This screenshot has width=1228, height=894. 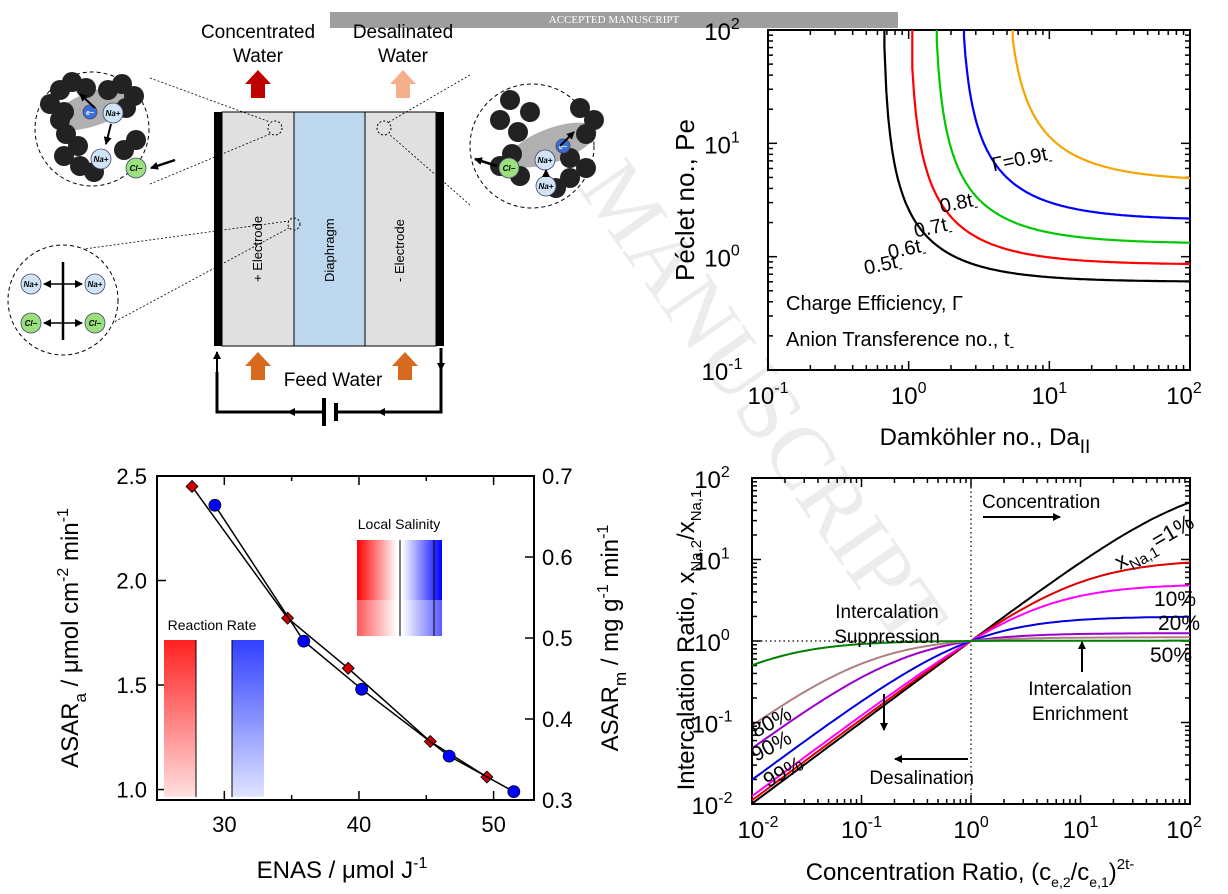 What do you see at coordinates (403, 32) in the screenshot?
I see `desalinated-water-label: Desalinated` at bounding box center [403, 32].